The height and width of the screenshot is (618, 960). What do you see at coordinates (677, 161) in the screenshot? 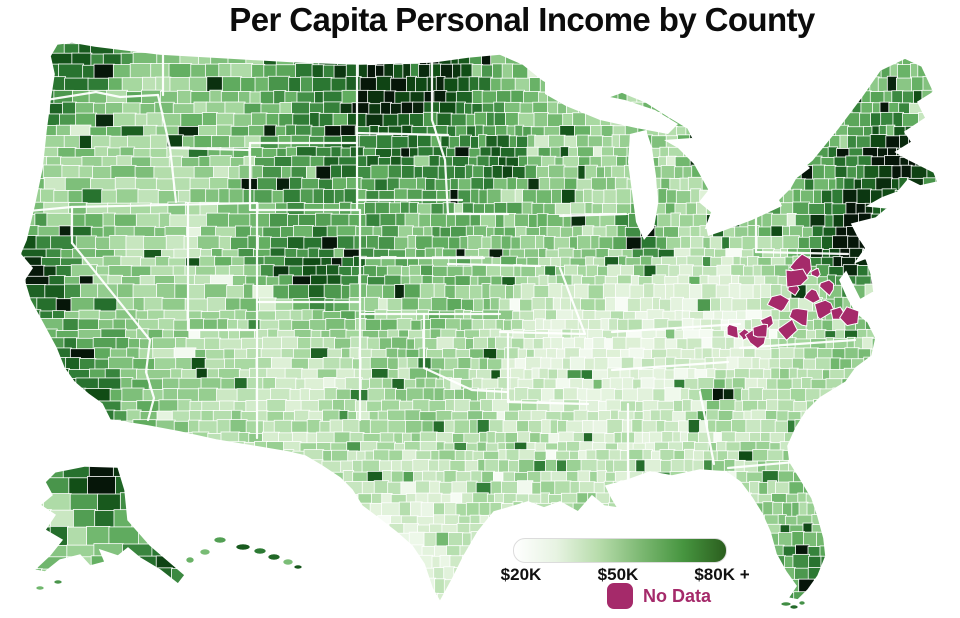
I see `great-lakes` at bounding box center [677, 161].